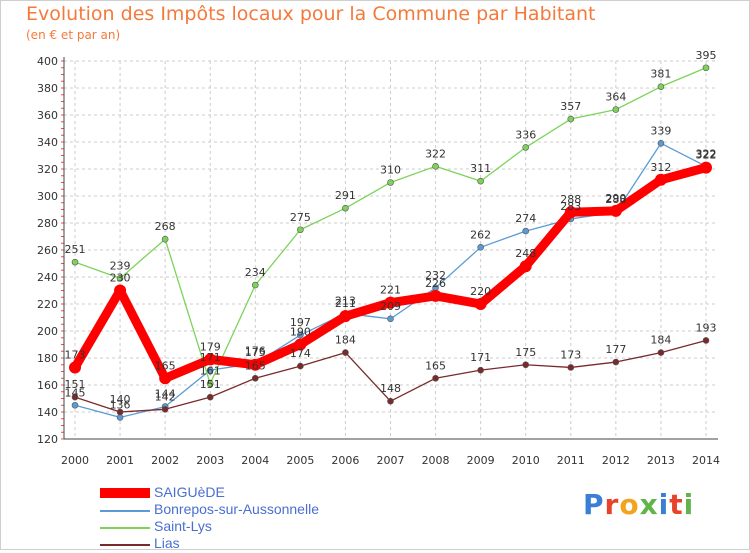 The width and height of the screenshot is (750, 553). I want to click on y-tick-label: 240, so click(47, 277).